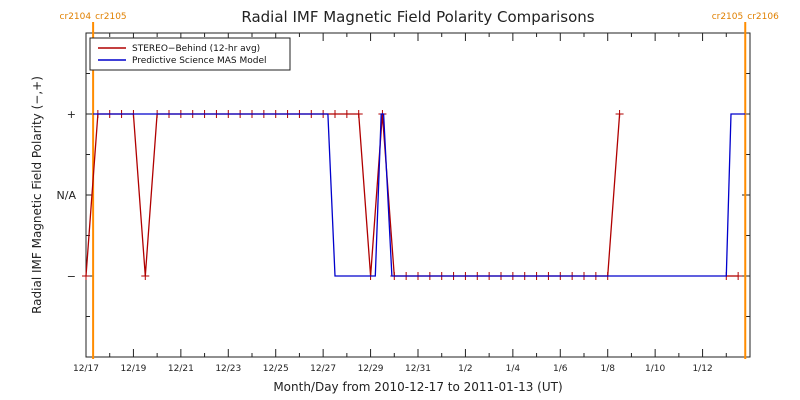  I want to click on y-tick-label: −, so click(71, 276).